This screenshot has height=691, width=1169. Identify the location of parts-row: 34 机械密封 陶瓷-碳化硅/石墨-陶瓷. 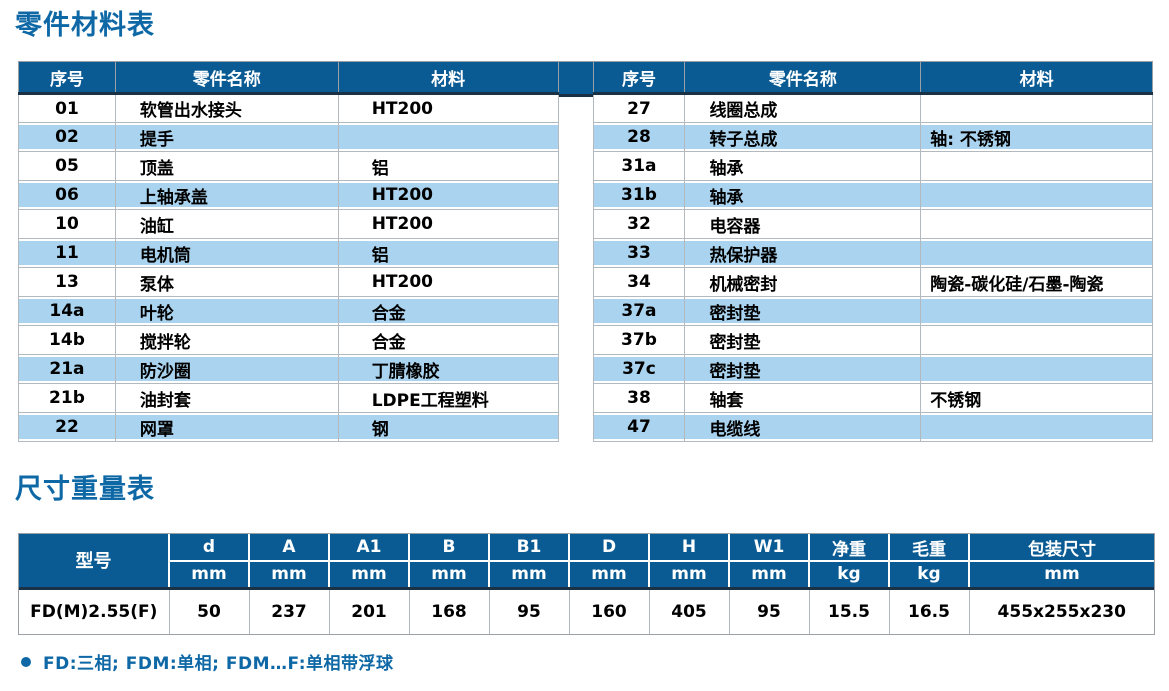
(872, 282).